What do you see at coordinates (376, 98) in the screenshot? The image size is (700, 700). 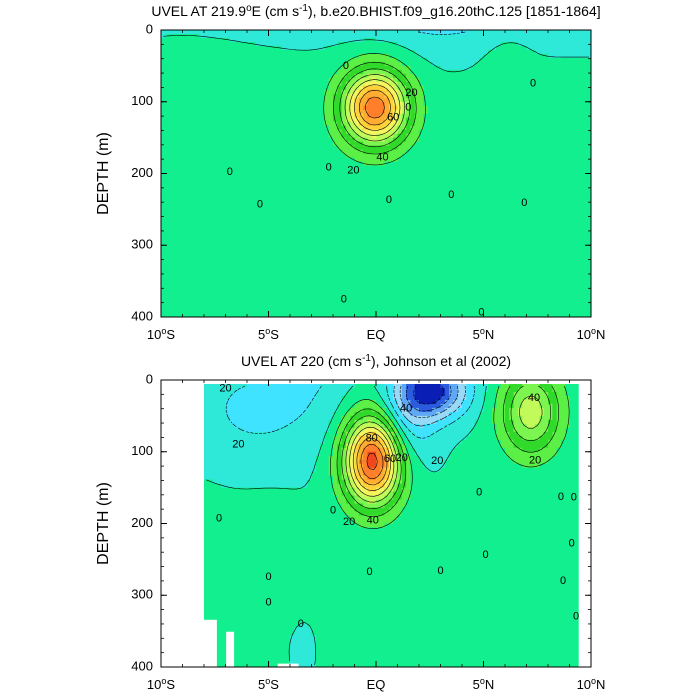 I see `contour-lines` at bounding box center [376, 98].